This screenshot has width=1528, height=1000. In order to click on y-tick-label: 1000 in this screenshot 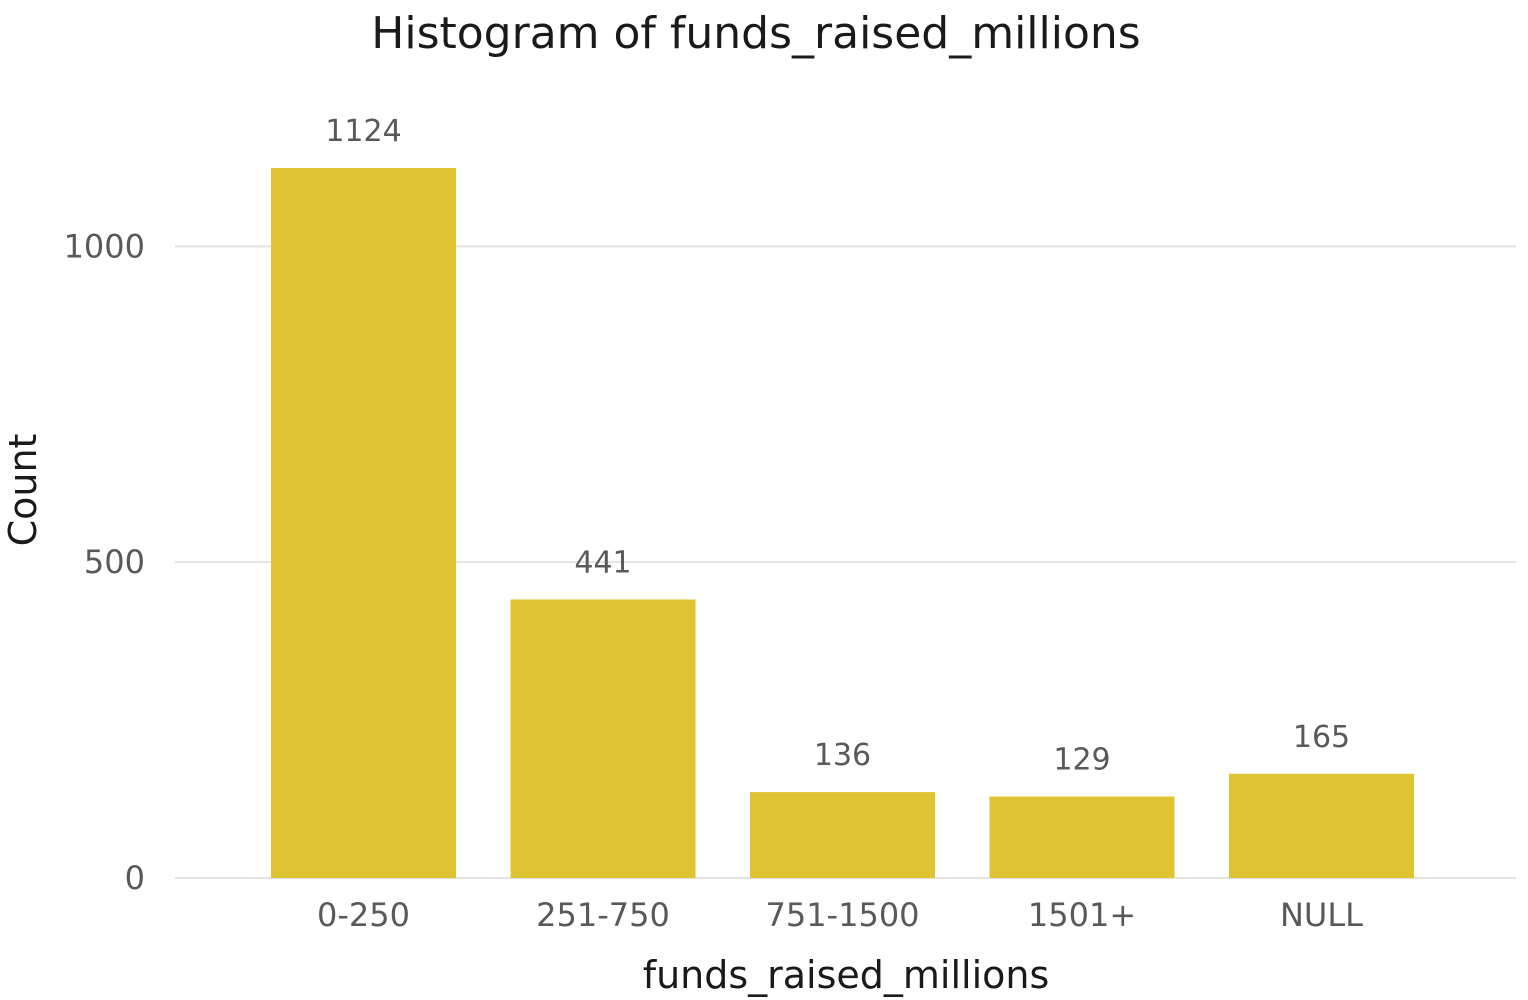, I will do `click(104, 246)`.